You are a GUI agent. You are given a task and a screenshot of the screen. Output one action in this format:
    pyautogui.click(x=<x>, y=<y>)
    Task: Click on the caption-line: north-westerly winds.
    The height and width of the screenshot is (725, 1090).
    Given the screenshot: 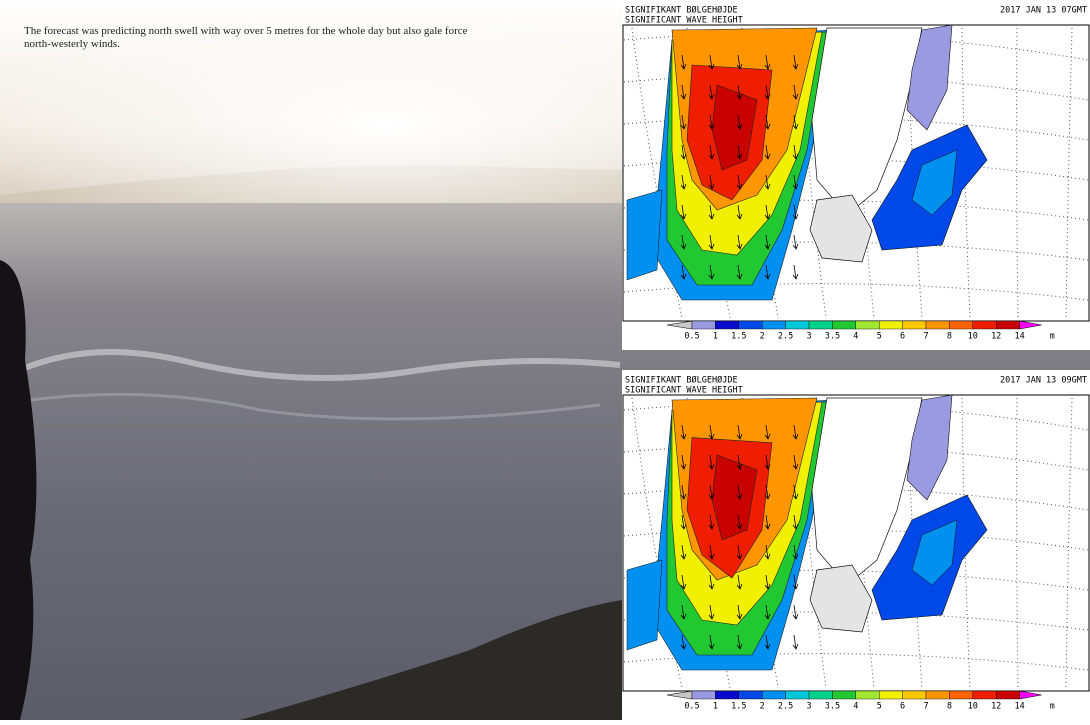 What is the action you would take?
    pyautogui.click(x=72, y=44)
    